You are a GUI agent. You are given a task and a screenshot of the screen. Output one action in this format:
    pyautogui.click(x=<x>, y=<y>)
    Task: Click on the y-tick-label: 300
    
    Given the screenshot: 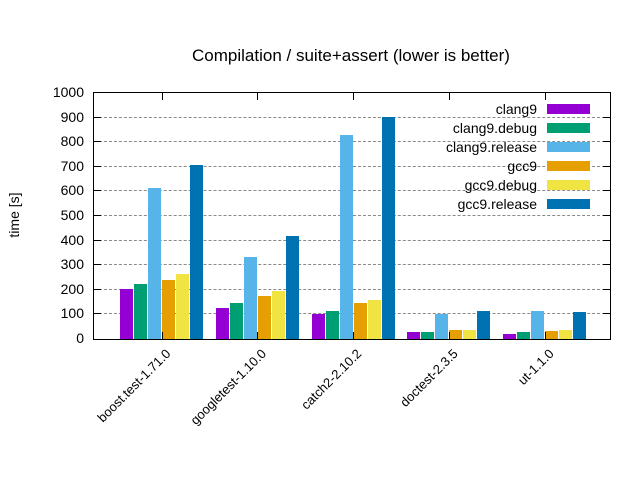 What is the action you would take?
    pyautogui.click(x=72, y=264)
    